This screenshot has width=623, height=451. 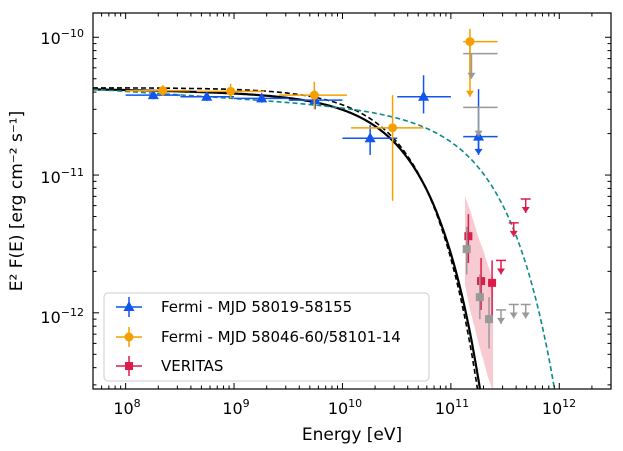 What do you see at coordinates (17, 201) in the screenshot?
I see `y-axis-title: E² F(E) [erg cm⁻² s⁻¹]` at bounding box center [17, 201].